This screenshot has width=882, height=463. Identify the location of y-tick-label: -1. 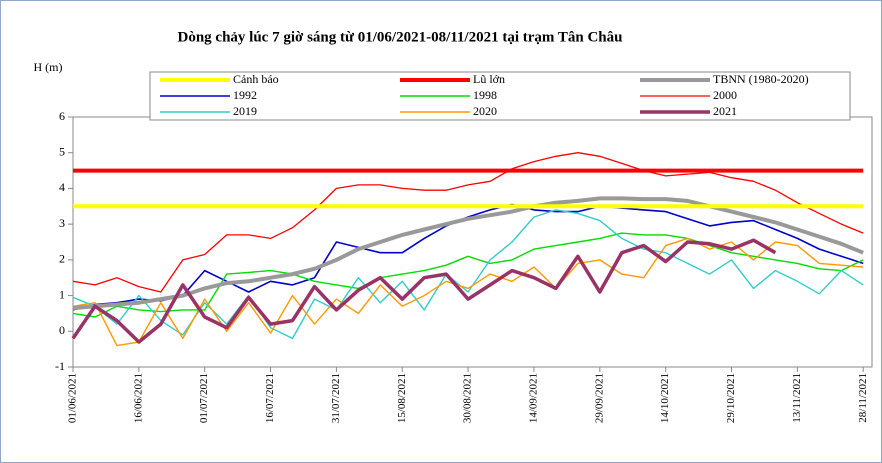
(60, 366).